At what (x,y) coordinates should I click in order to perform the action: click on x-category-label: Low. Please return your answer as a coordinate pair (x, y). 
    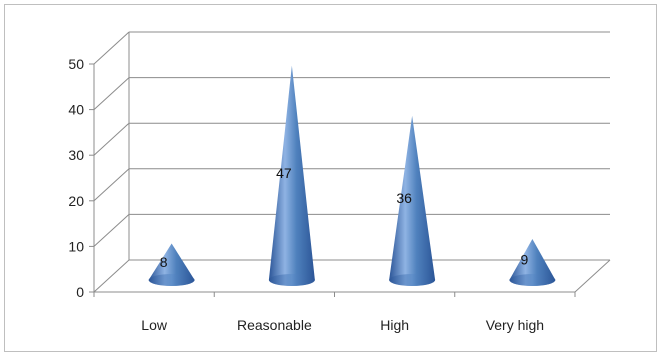
    Looking at the image, I should click on (154, 325).